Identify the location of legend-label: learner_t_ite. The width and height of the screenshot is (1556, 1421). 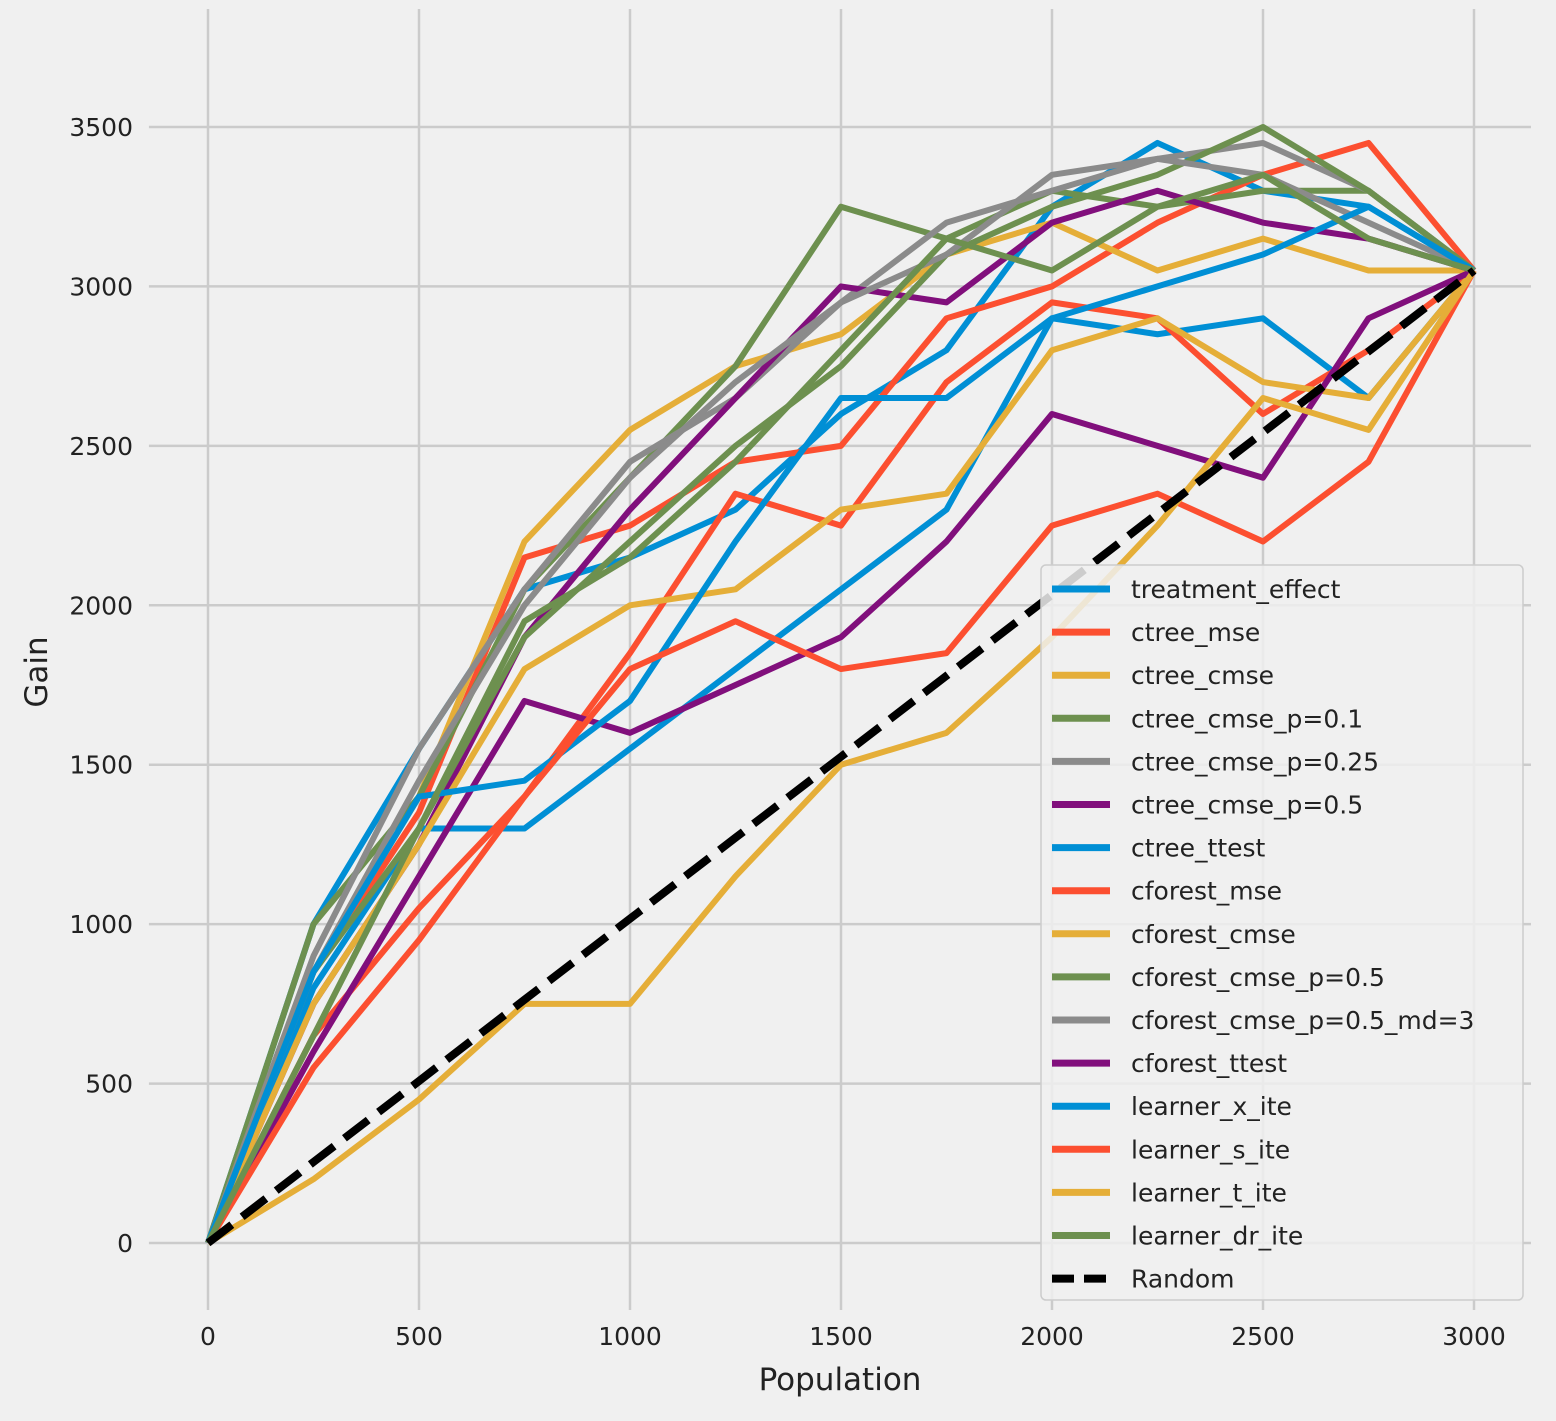
(1209, 1192).